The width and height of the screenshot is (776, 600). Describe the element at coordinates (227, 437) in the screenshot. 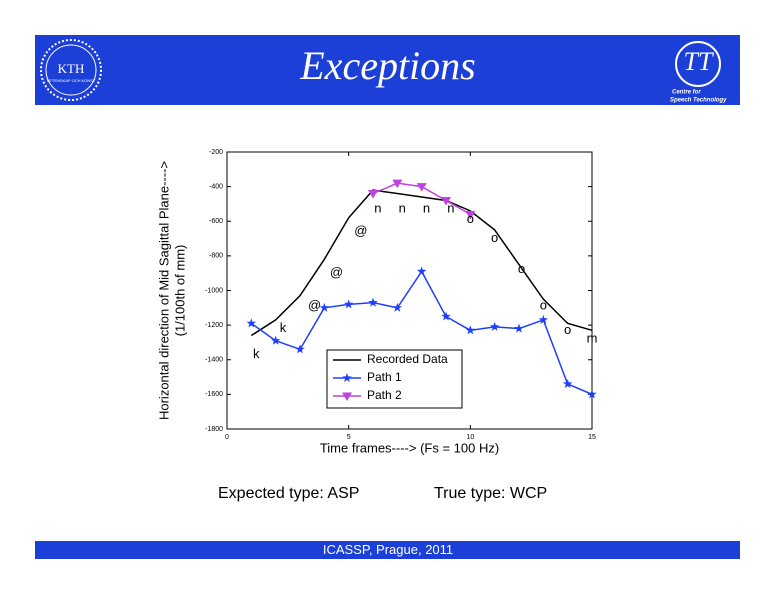

I see `x-tick-label: 0` at that location.